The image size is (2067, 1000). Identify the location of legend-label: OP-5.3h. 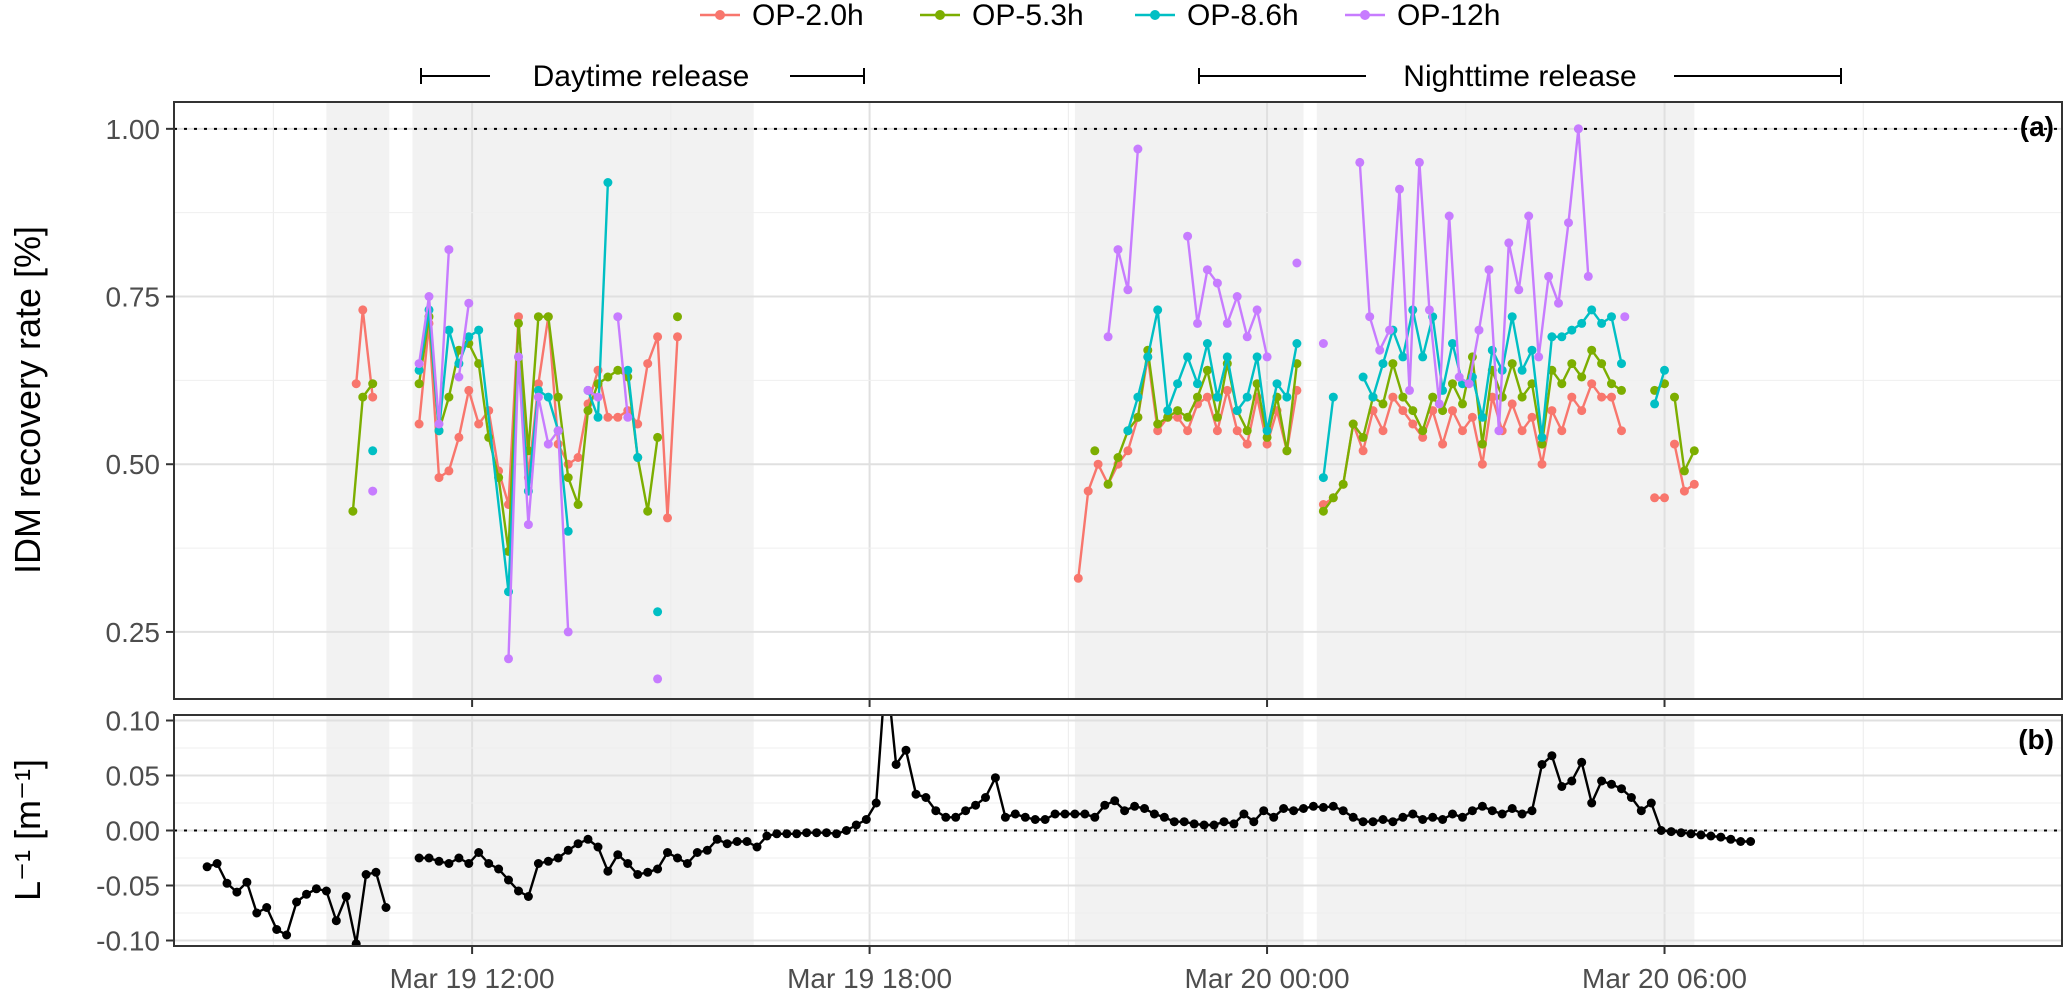
(1028, 16).